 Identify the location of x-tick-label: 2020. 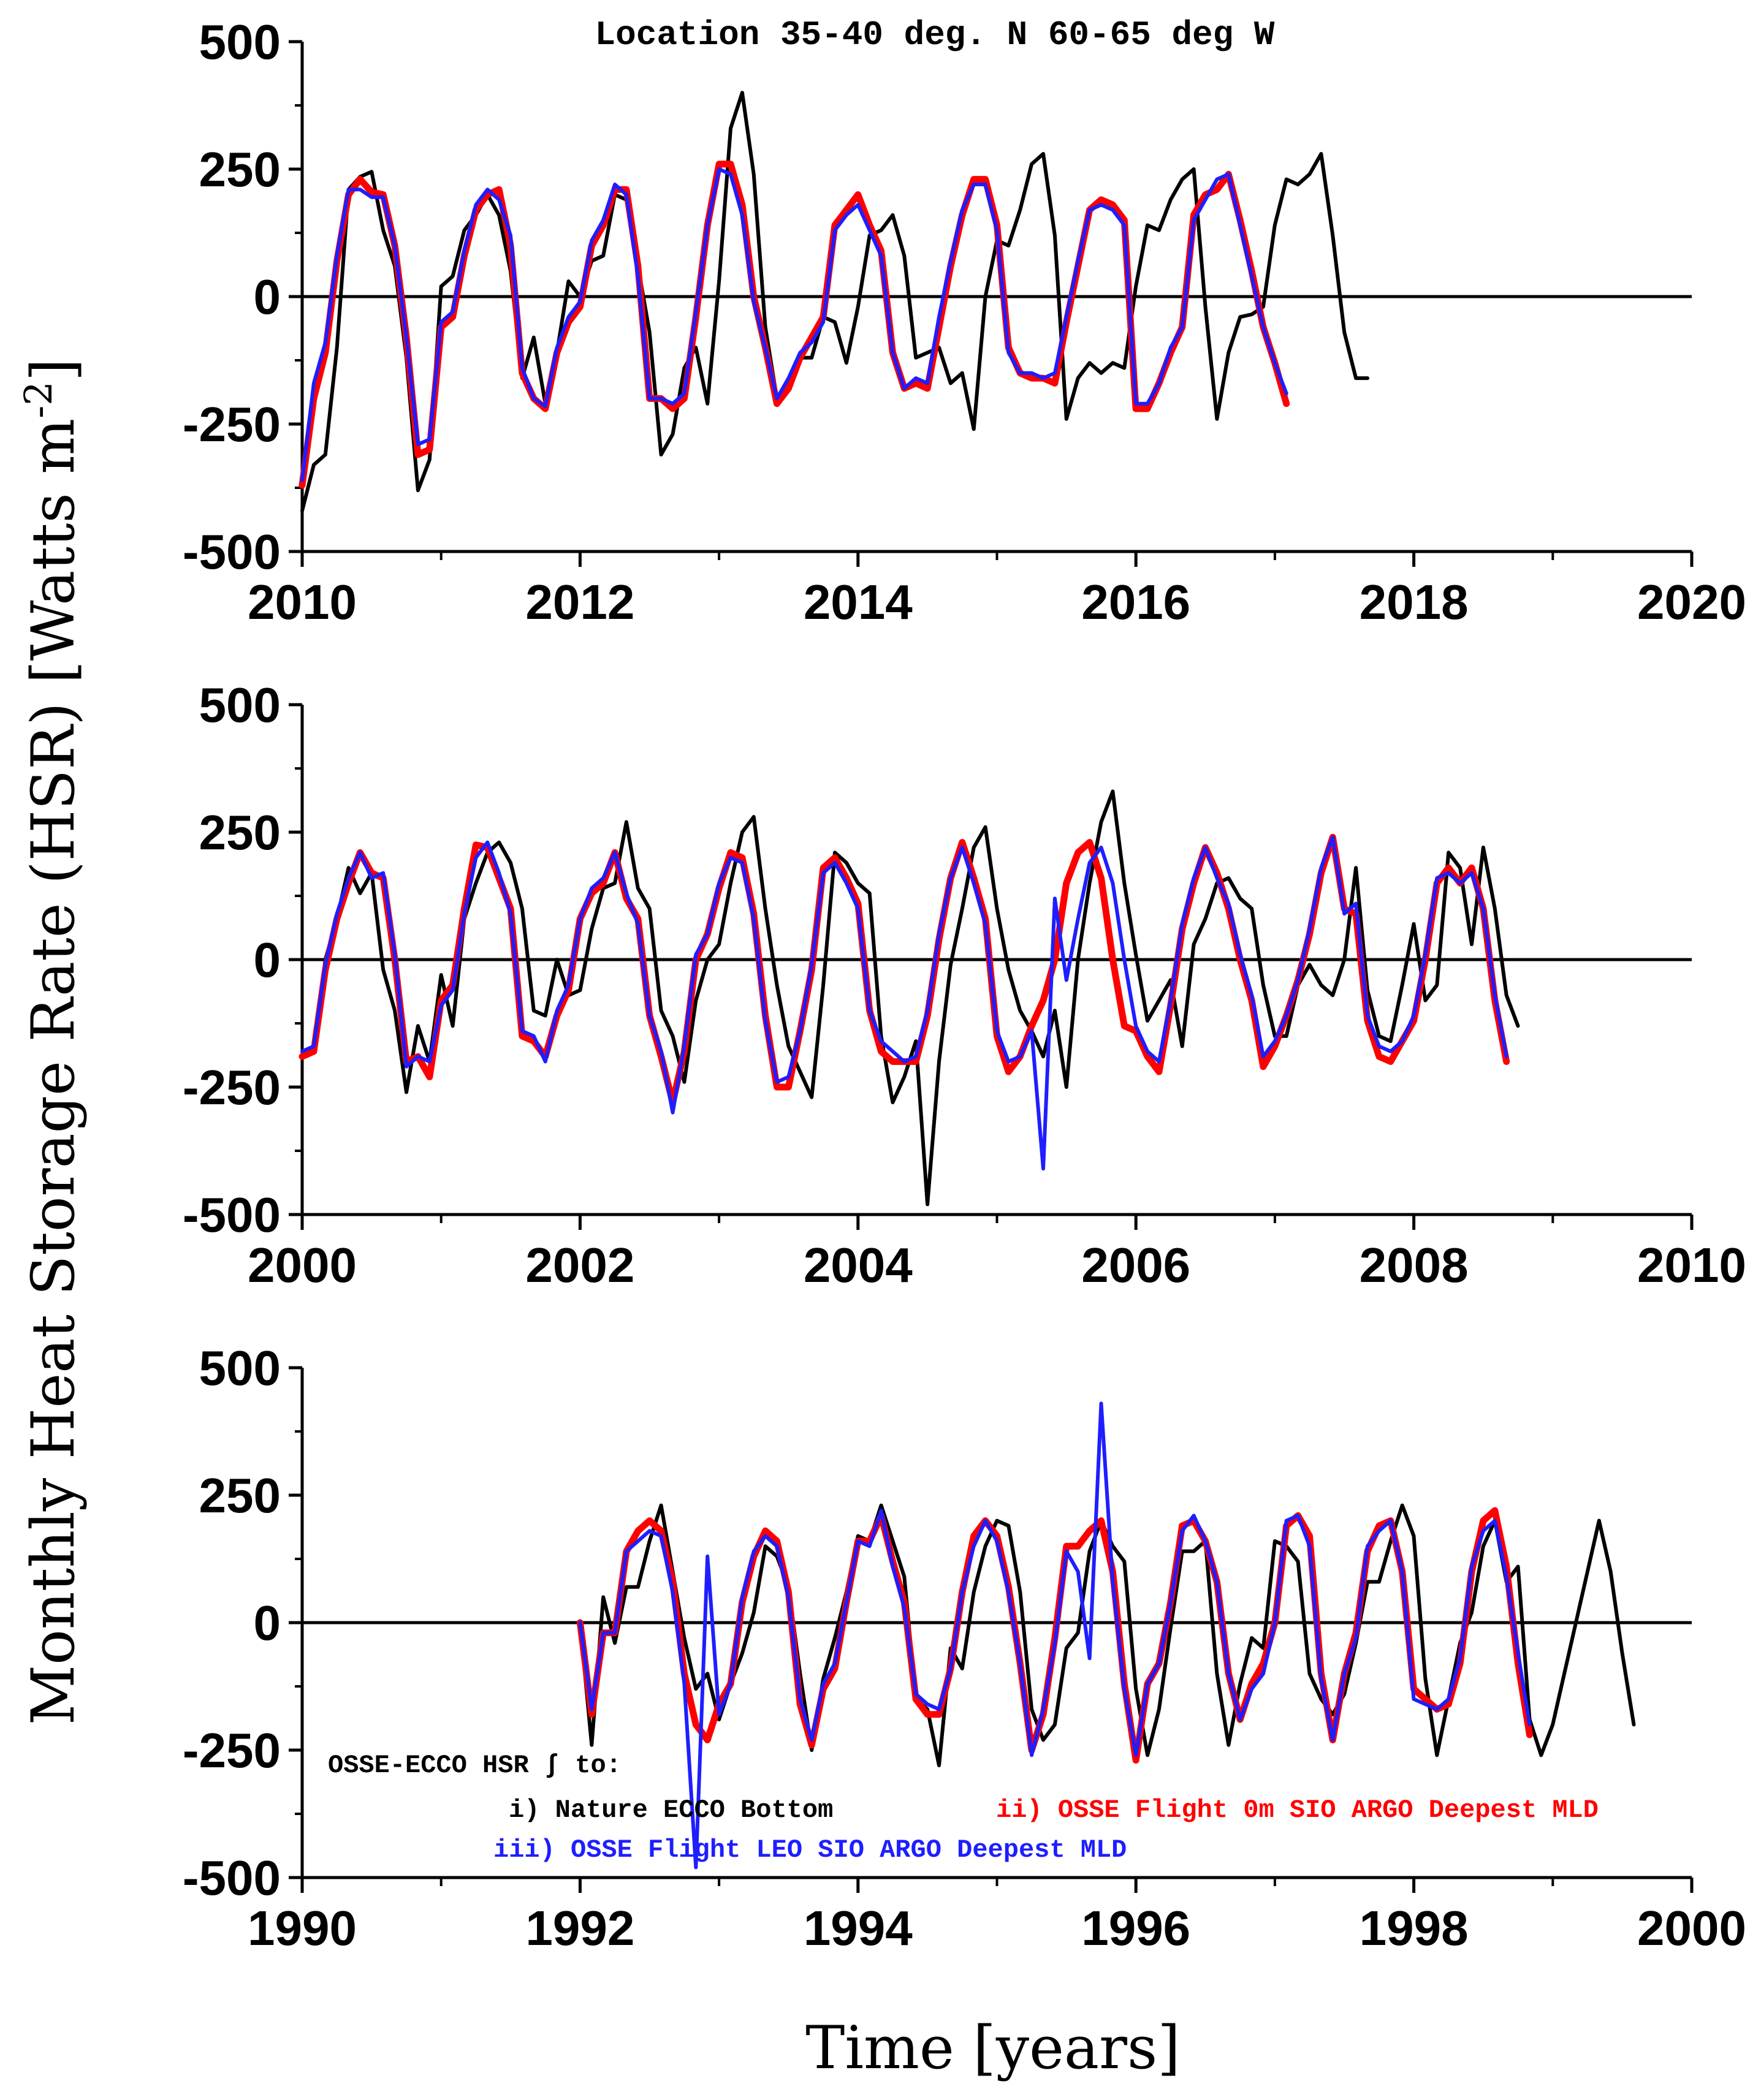
(1691, 602).